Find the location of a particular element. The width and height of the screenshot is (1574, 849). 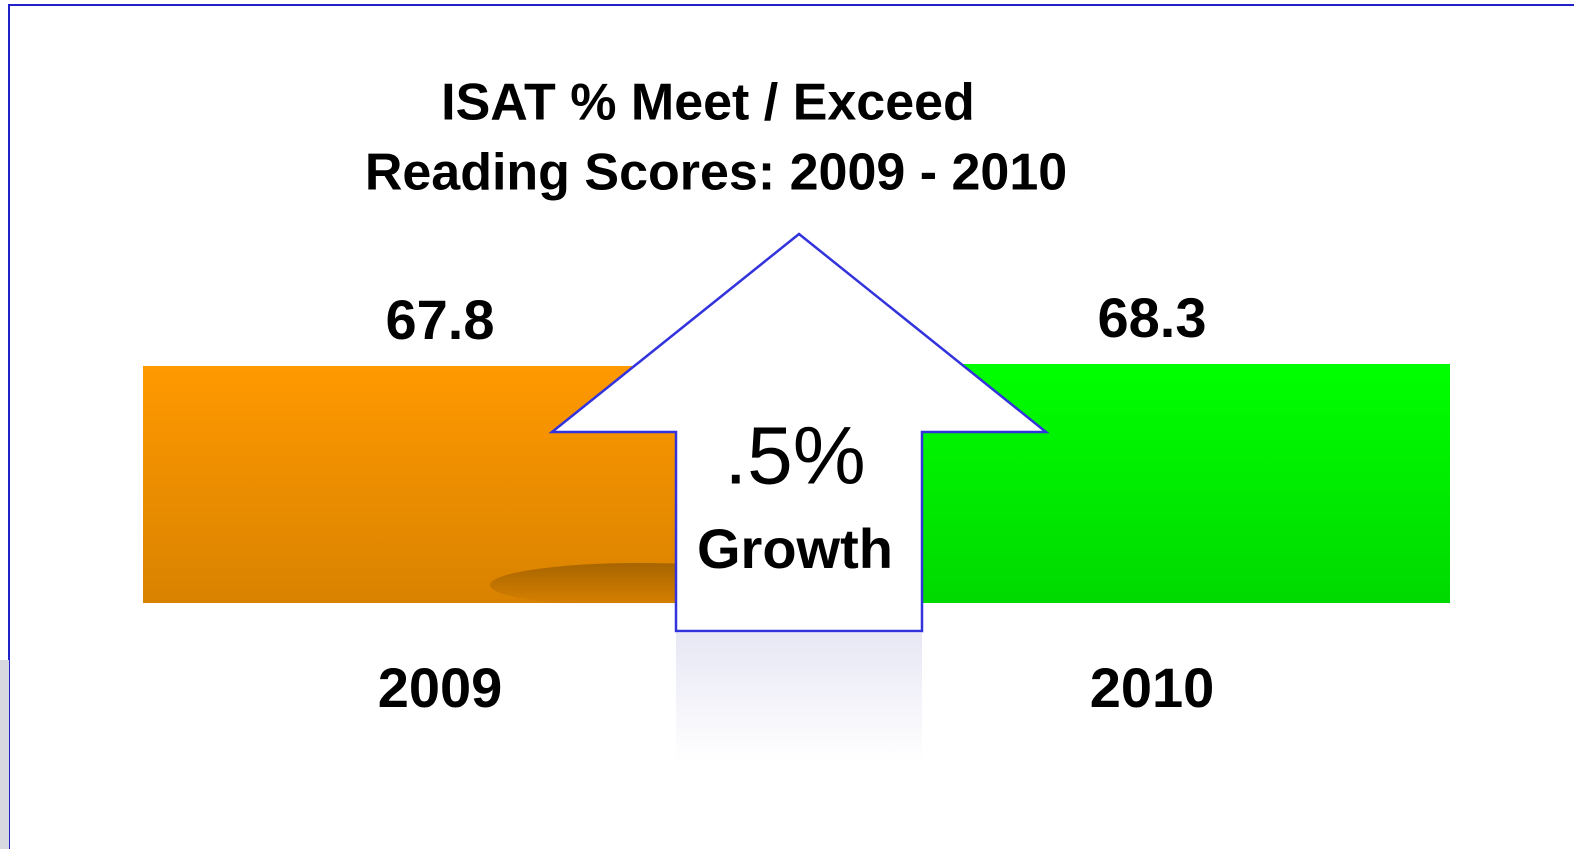

growth-value: .5% is located at coordinates (794, 456).